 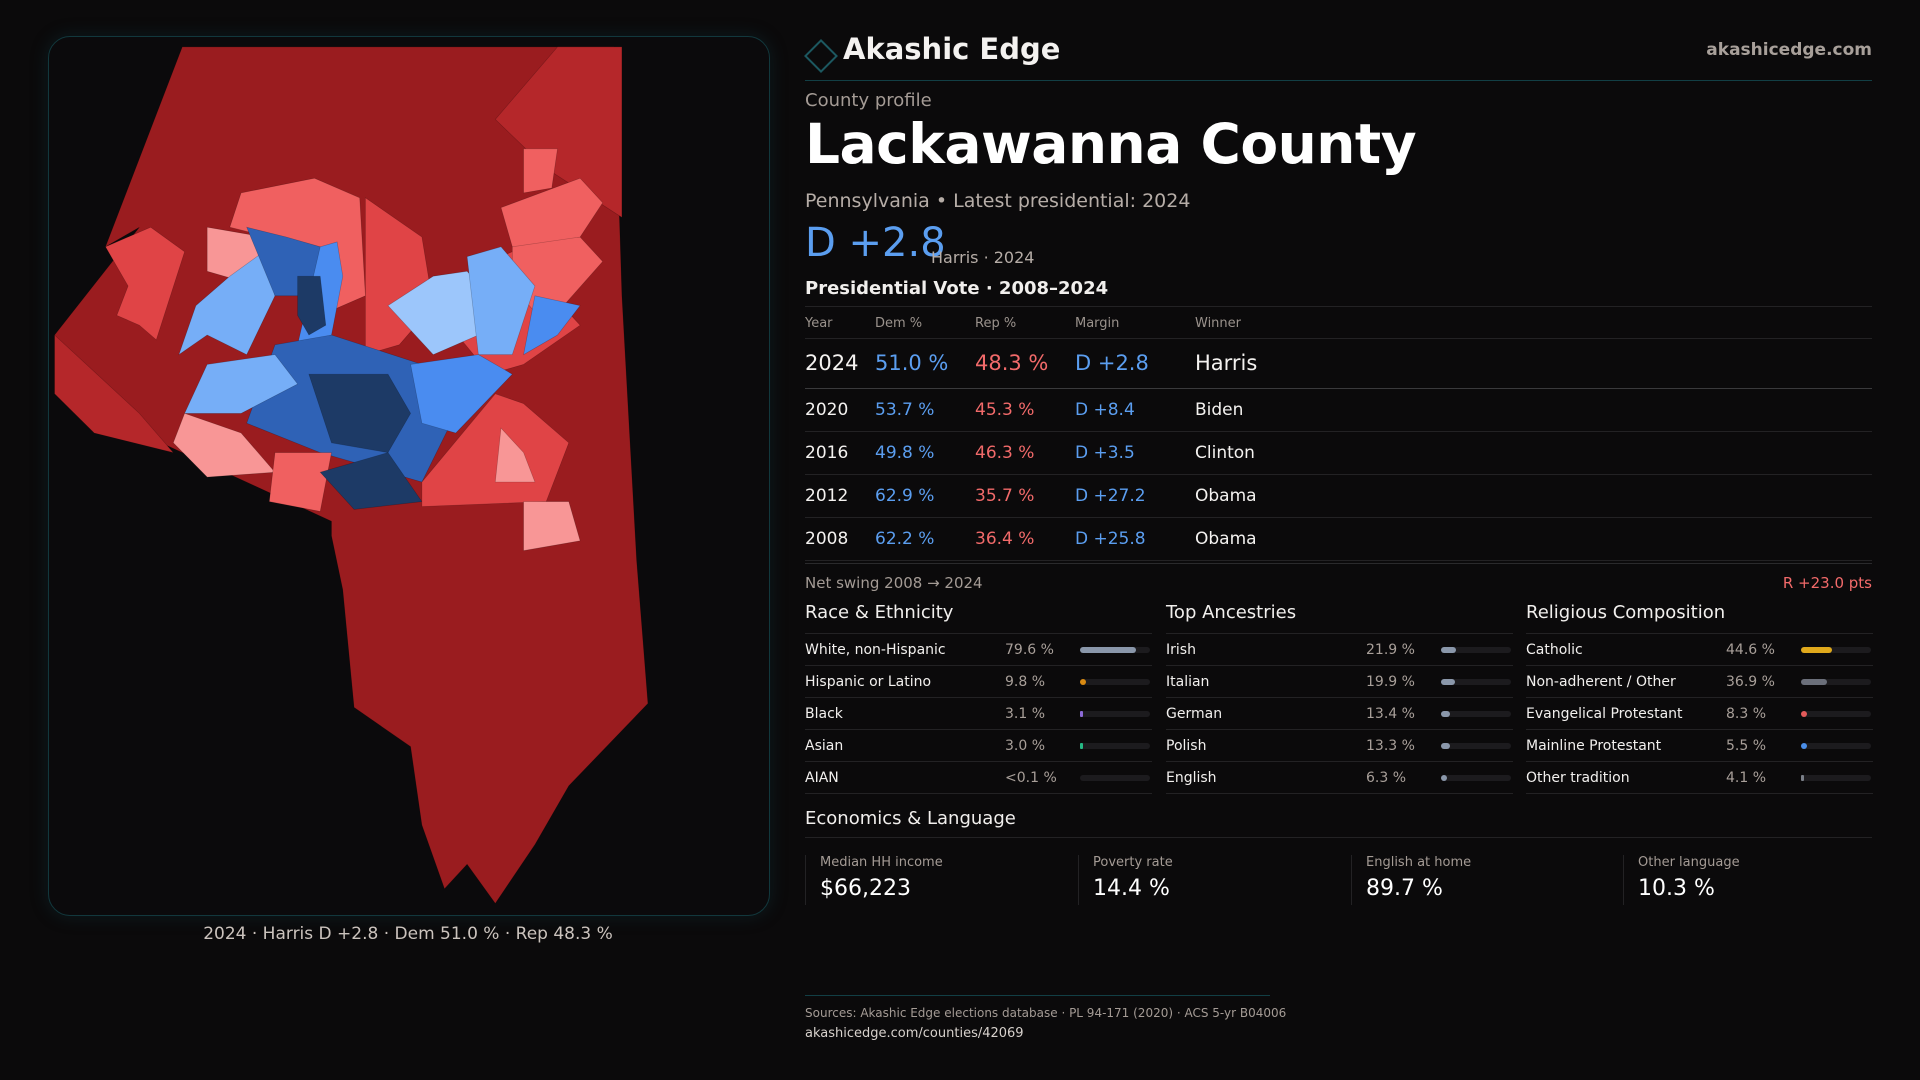 I want to click on stat-label: Poverty rate, so click(x=1133, y=862).